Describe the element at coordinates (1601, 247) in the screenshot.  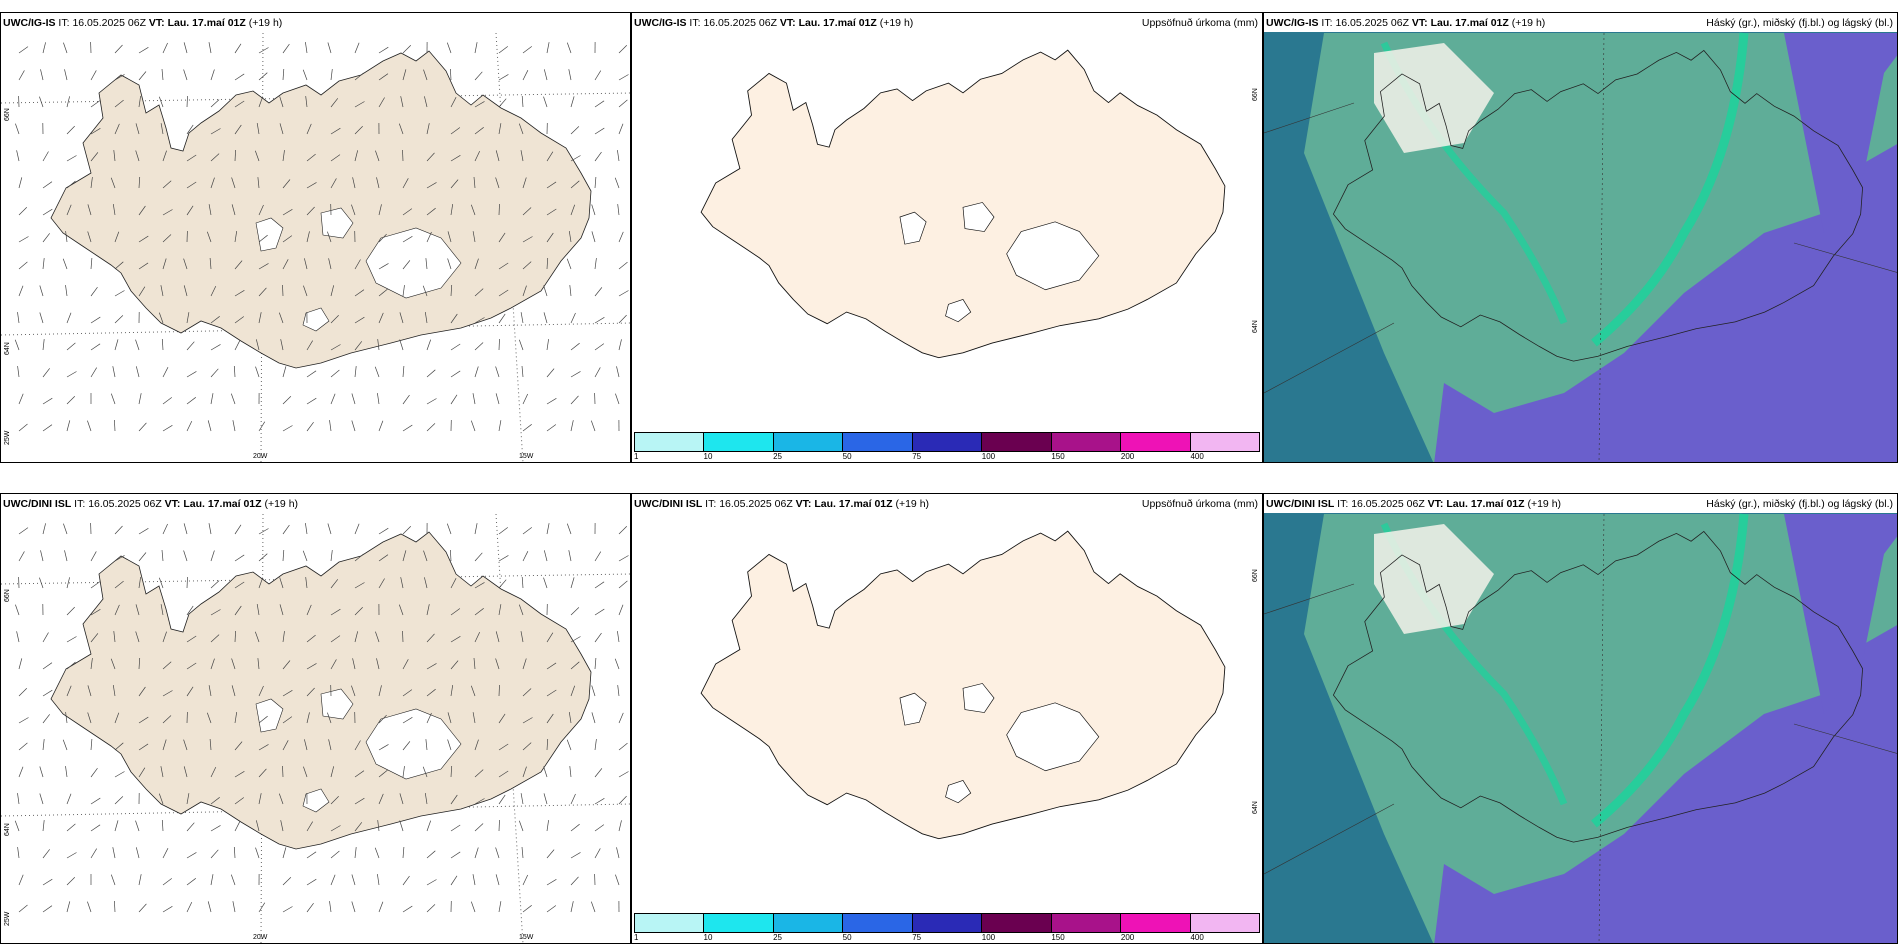
I see `graticule` at that location.